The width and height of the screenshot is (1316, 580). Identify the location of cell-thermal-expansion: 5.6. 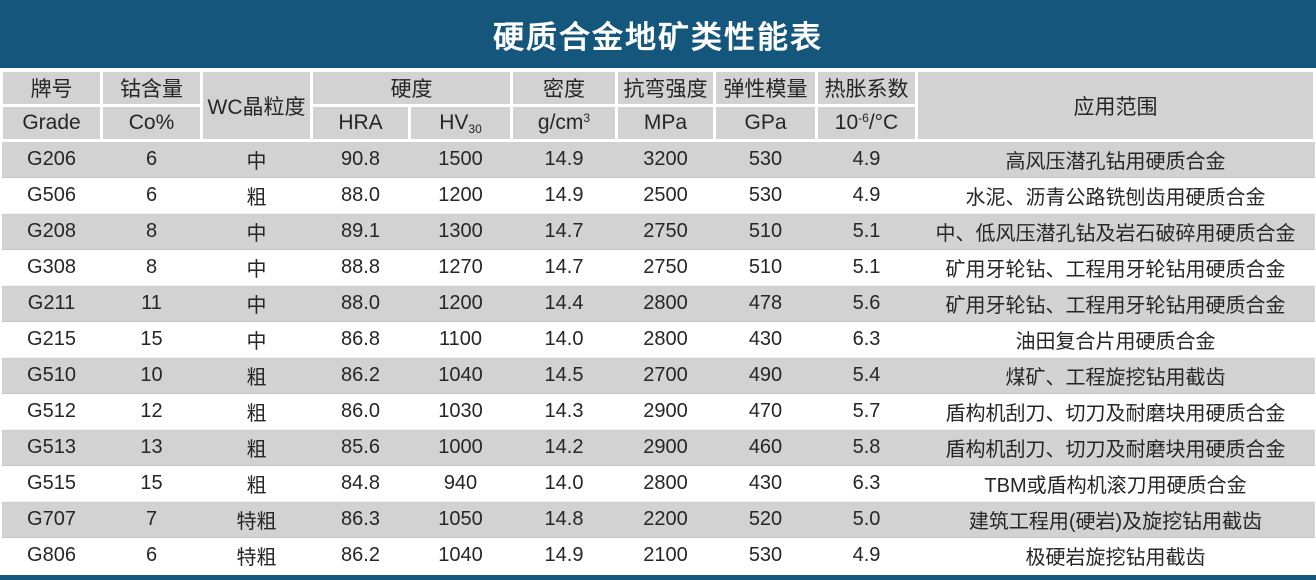
(866, 303).